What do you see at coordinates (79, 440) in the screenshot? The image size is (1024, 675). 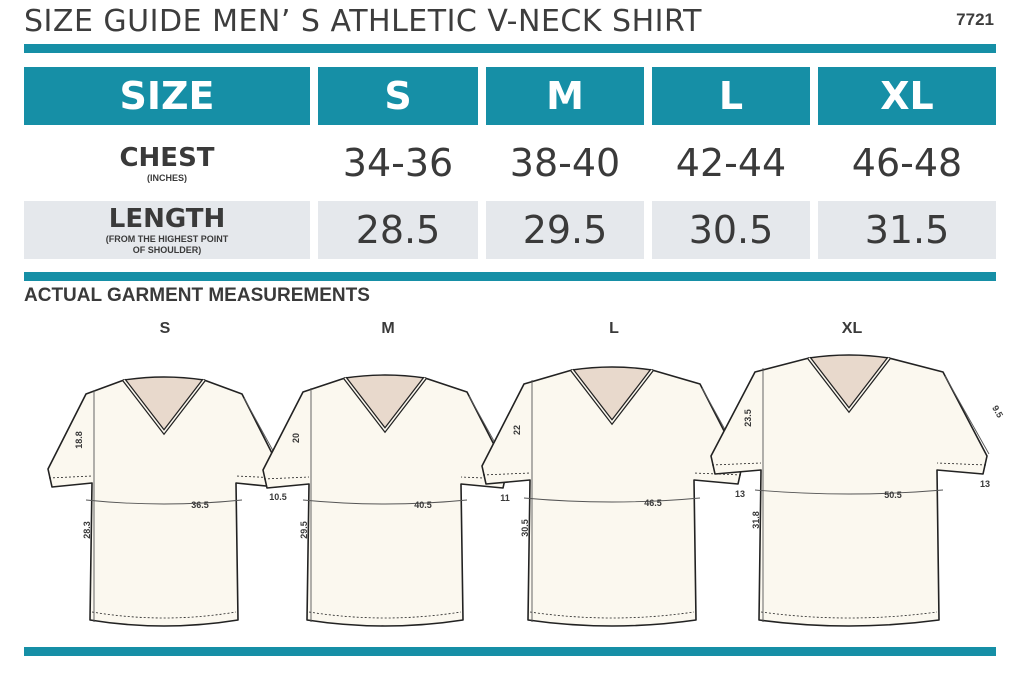 I see `armhole-measure: 18.8` at bounding box center [79, 440].